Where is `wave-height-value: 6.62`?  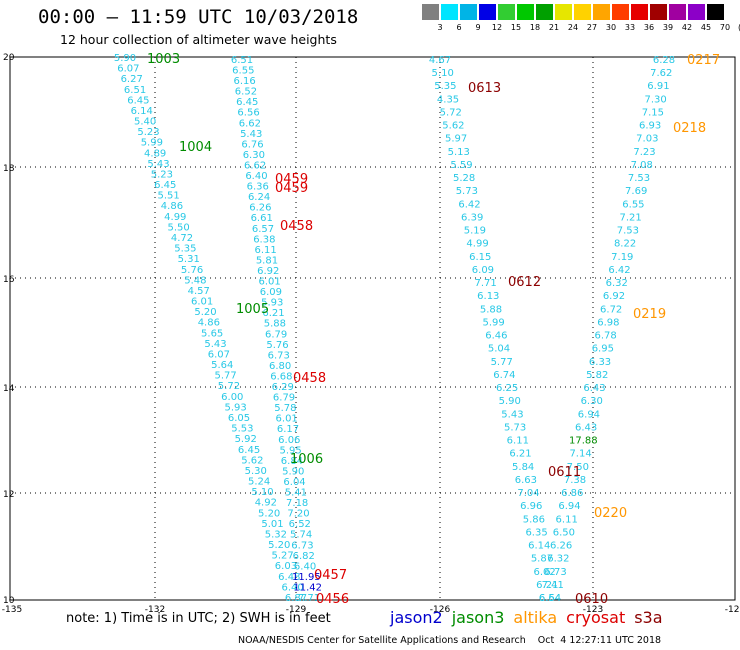 wave-height-value: 6.62 is located at coordinates (255, 165).